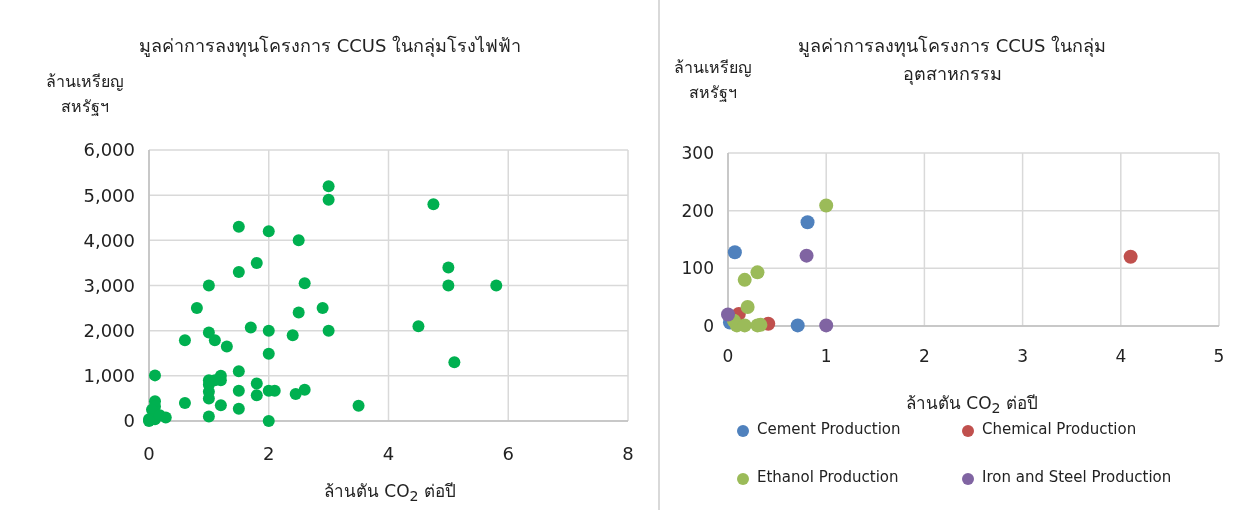 The height and width of the screenshot is (510, 1235). I want to click on y-tick-label: 1,000, so click(109, 376).